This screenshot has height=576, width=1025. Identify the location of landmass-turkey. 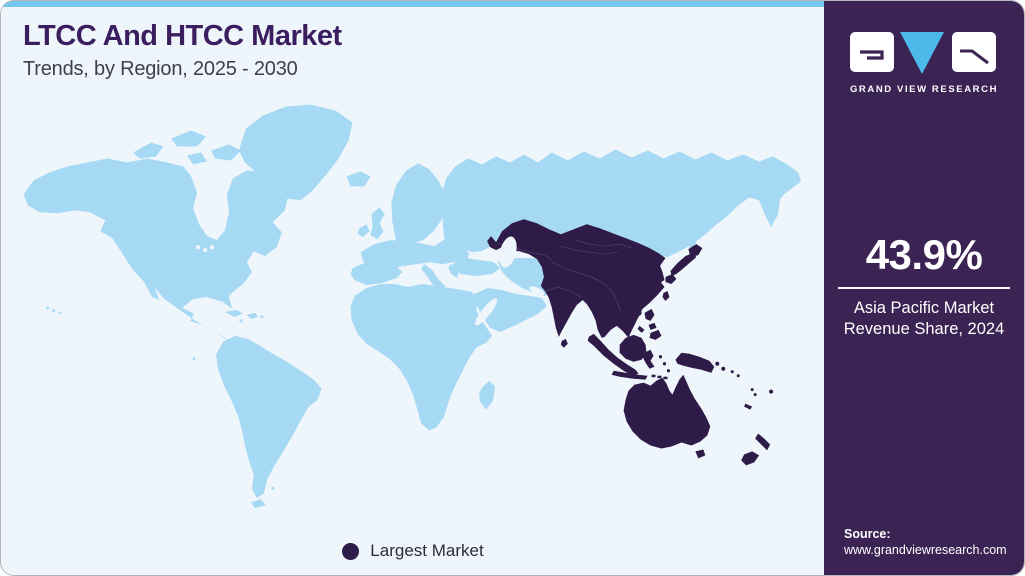
(476, 267).